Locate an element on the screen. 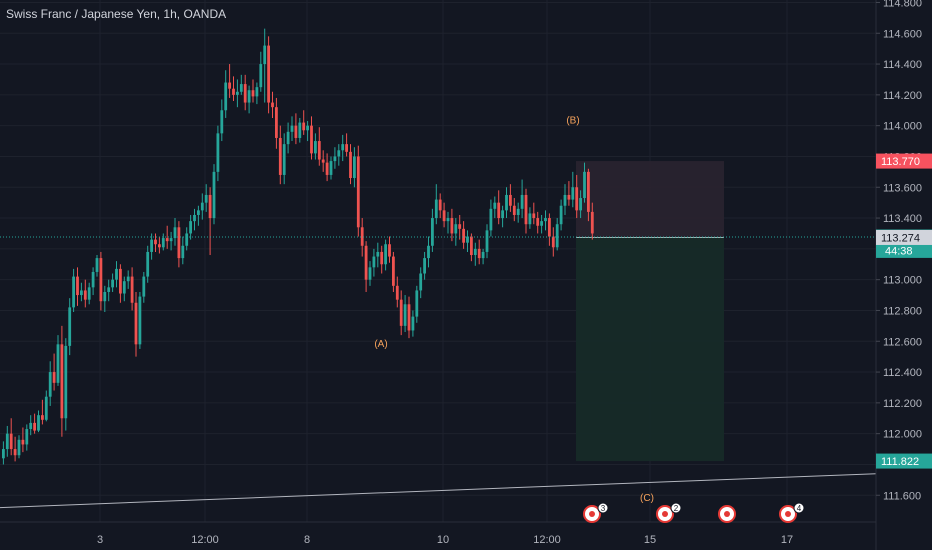 The width and height of the screenshot is (932, 550). price-label-entry-bg is located at coordinates (904, 237).